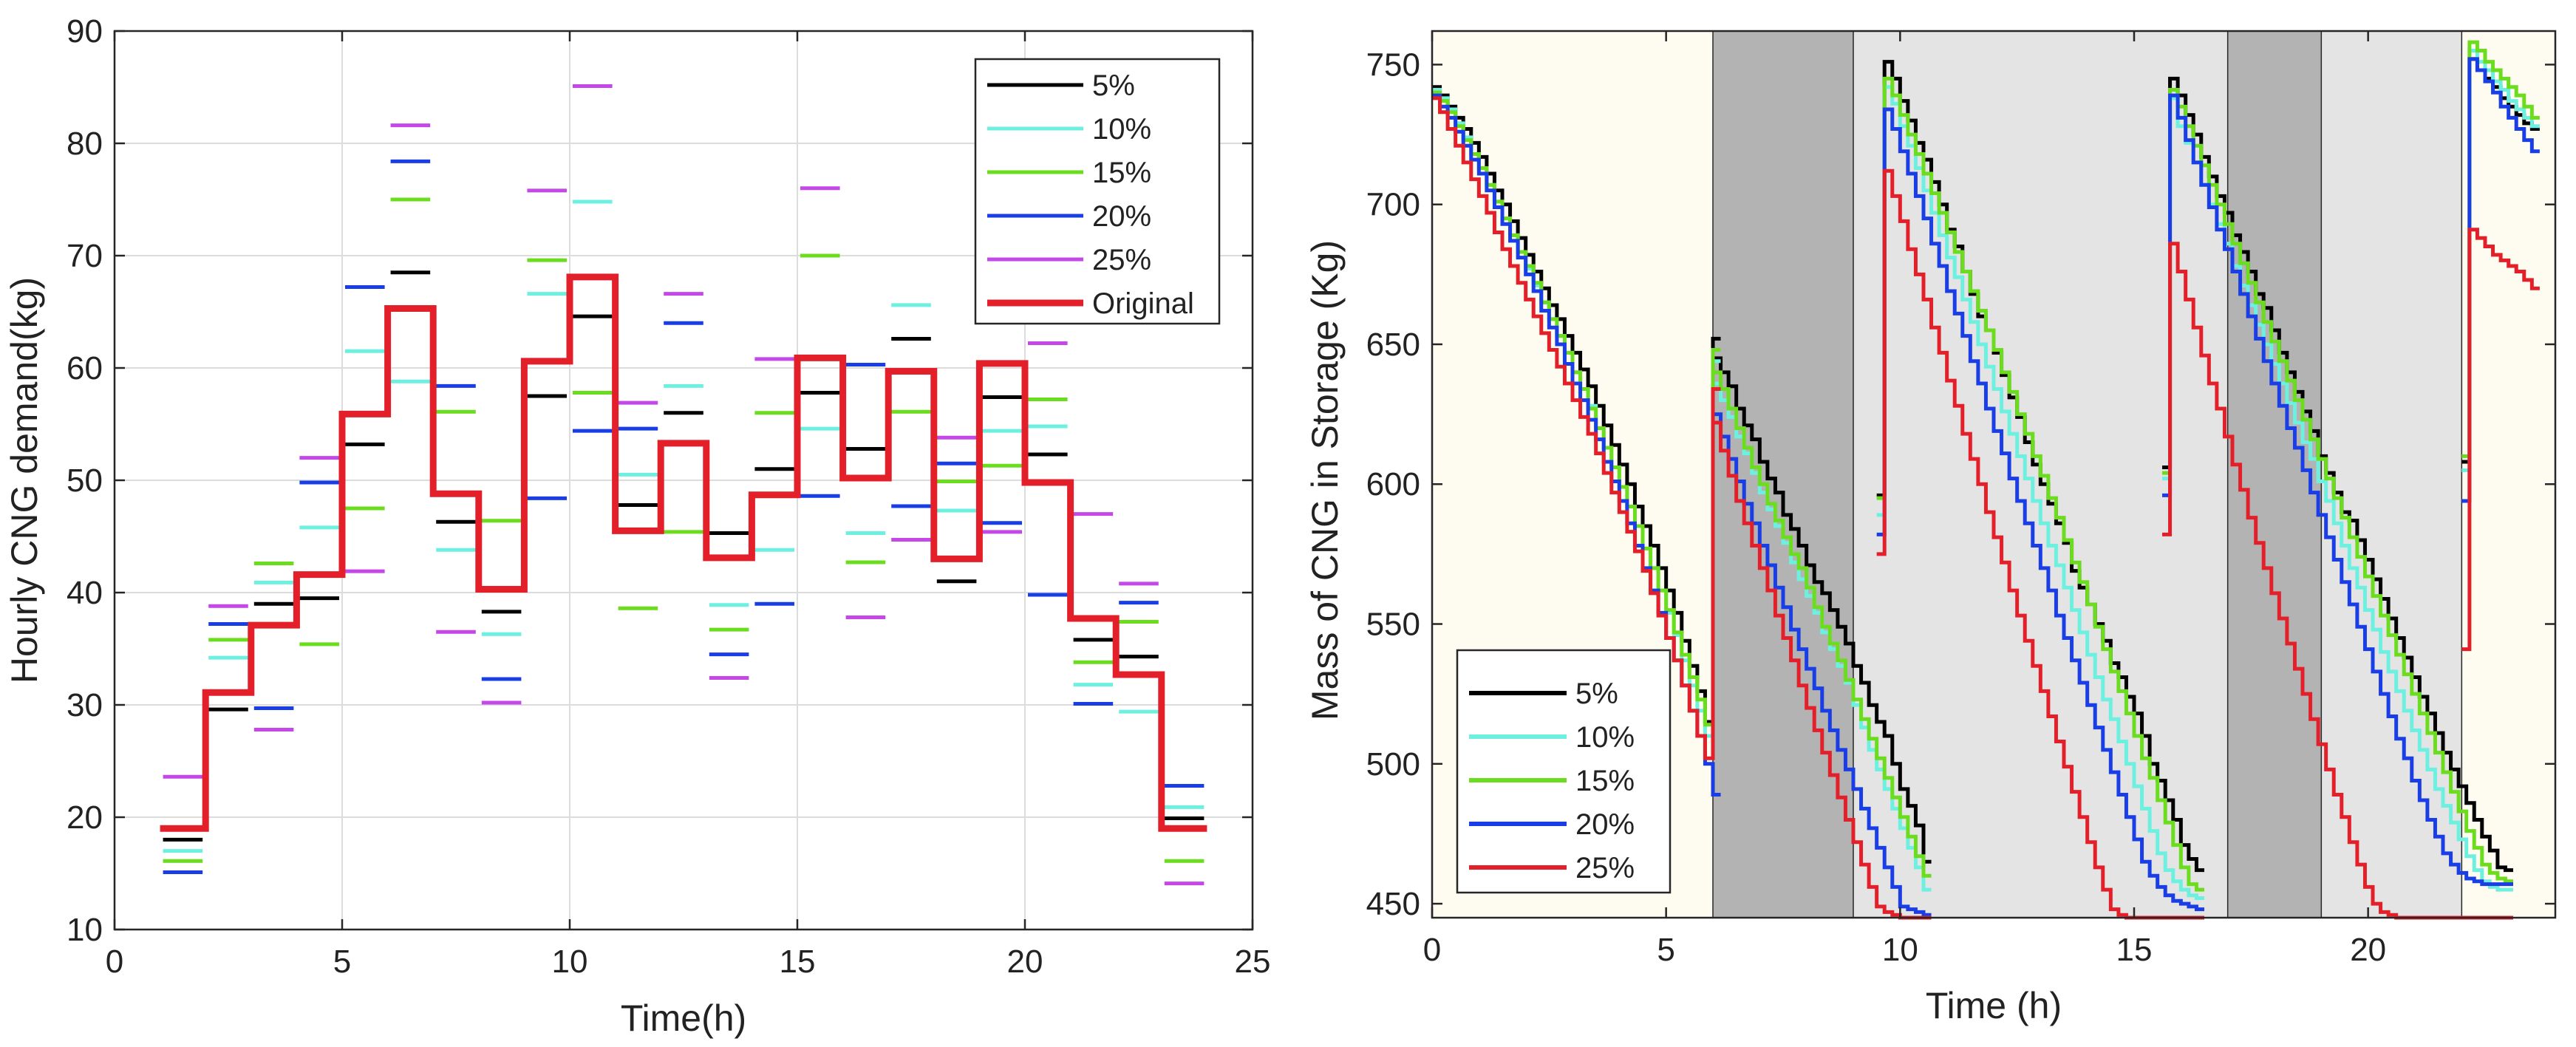 This screenshot has width=2576, height=1047. What do you see at coordinates (1325, 480) in the screenshot?
I see `storage-chart-y-axis-label: Mass of CNG in Storage (Kg)` at bounding box center [1325, 480].